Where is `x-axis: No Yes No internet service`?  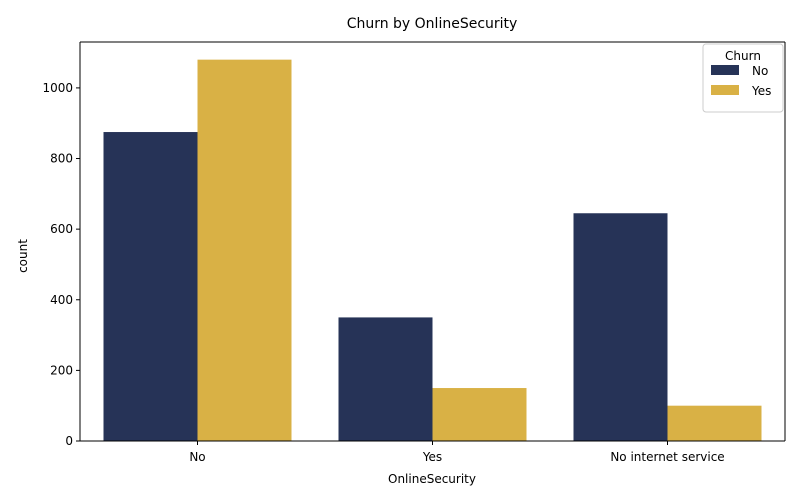
x-axis: No Yes No internet service is located at coordinates (457, 452).